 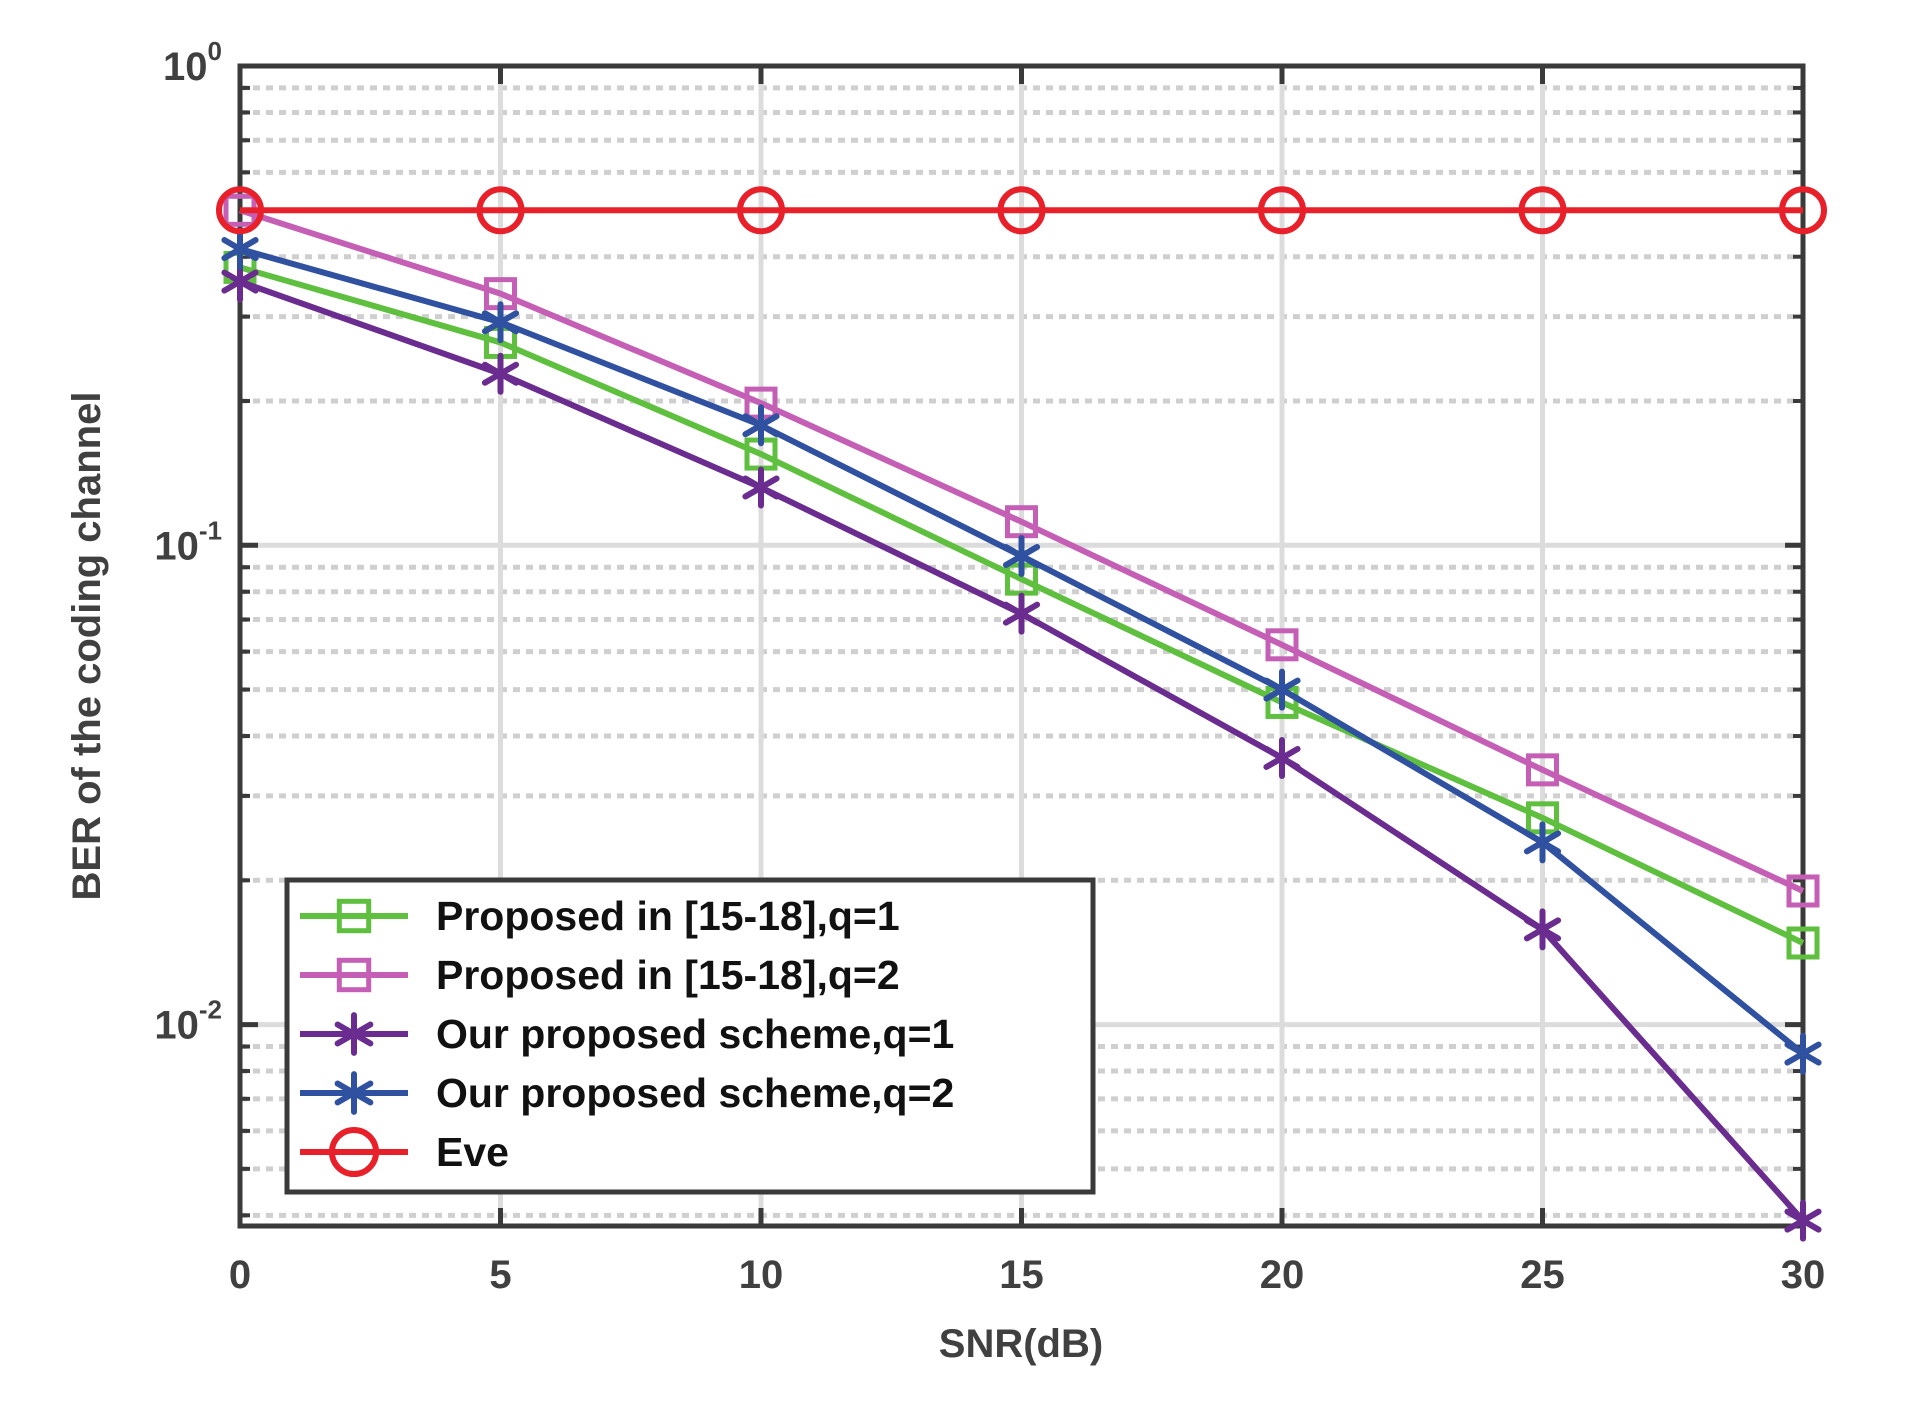 What do you see at coordinates (472, 1152) in the screenshot?
I see `legend-label: Eve` at bounding box center [472, 1152].